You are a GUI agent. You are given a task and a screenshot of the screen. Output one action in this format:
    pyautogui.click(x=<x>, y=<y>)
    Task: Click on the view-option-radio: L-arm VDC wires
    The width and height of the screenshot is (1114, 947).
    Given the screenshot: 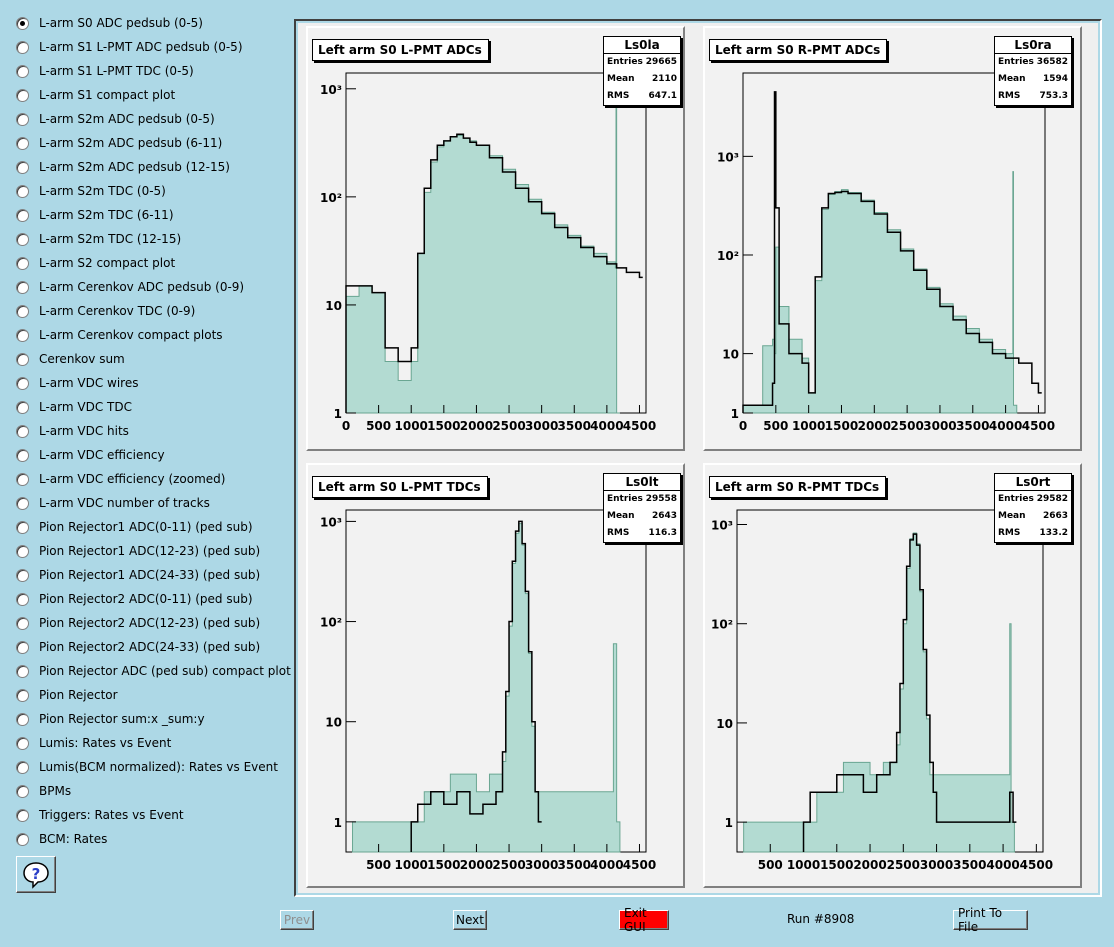 What is the action you would take?
    pyautogui.click(x=77, y=383)
    